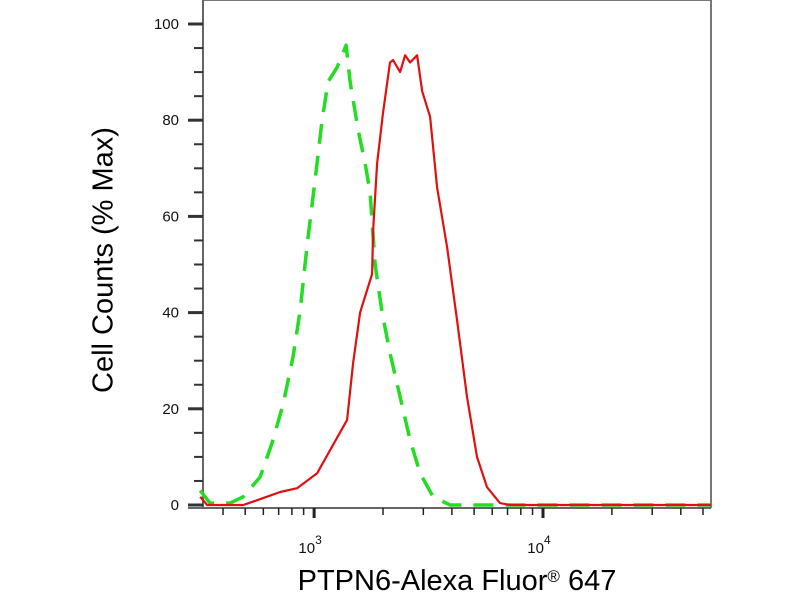 This screenshot has height=600, width=800. I want to click on y-tick-label: 20, so click(170, 409).